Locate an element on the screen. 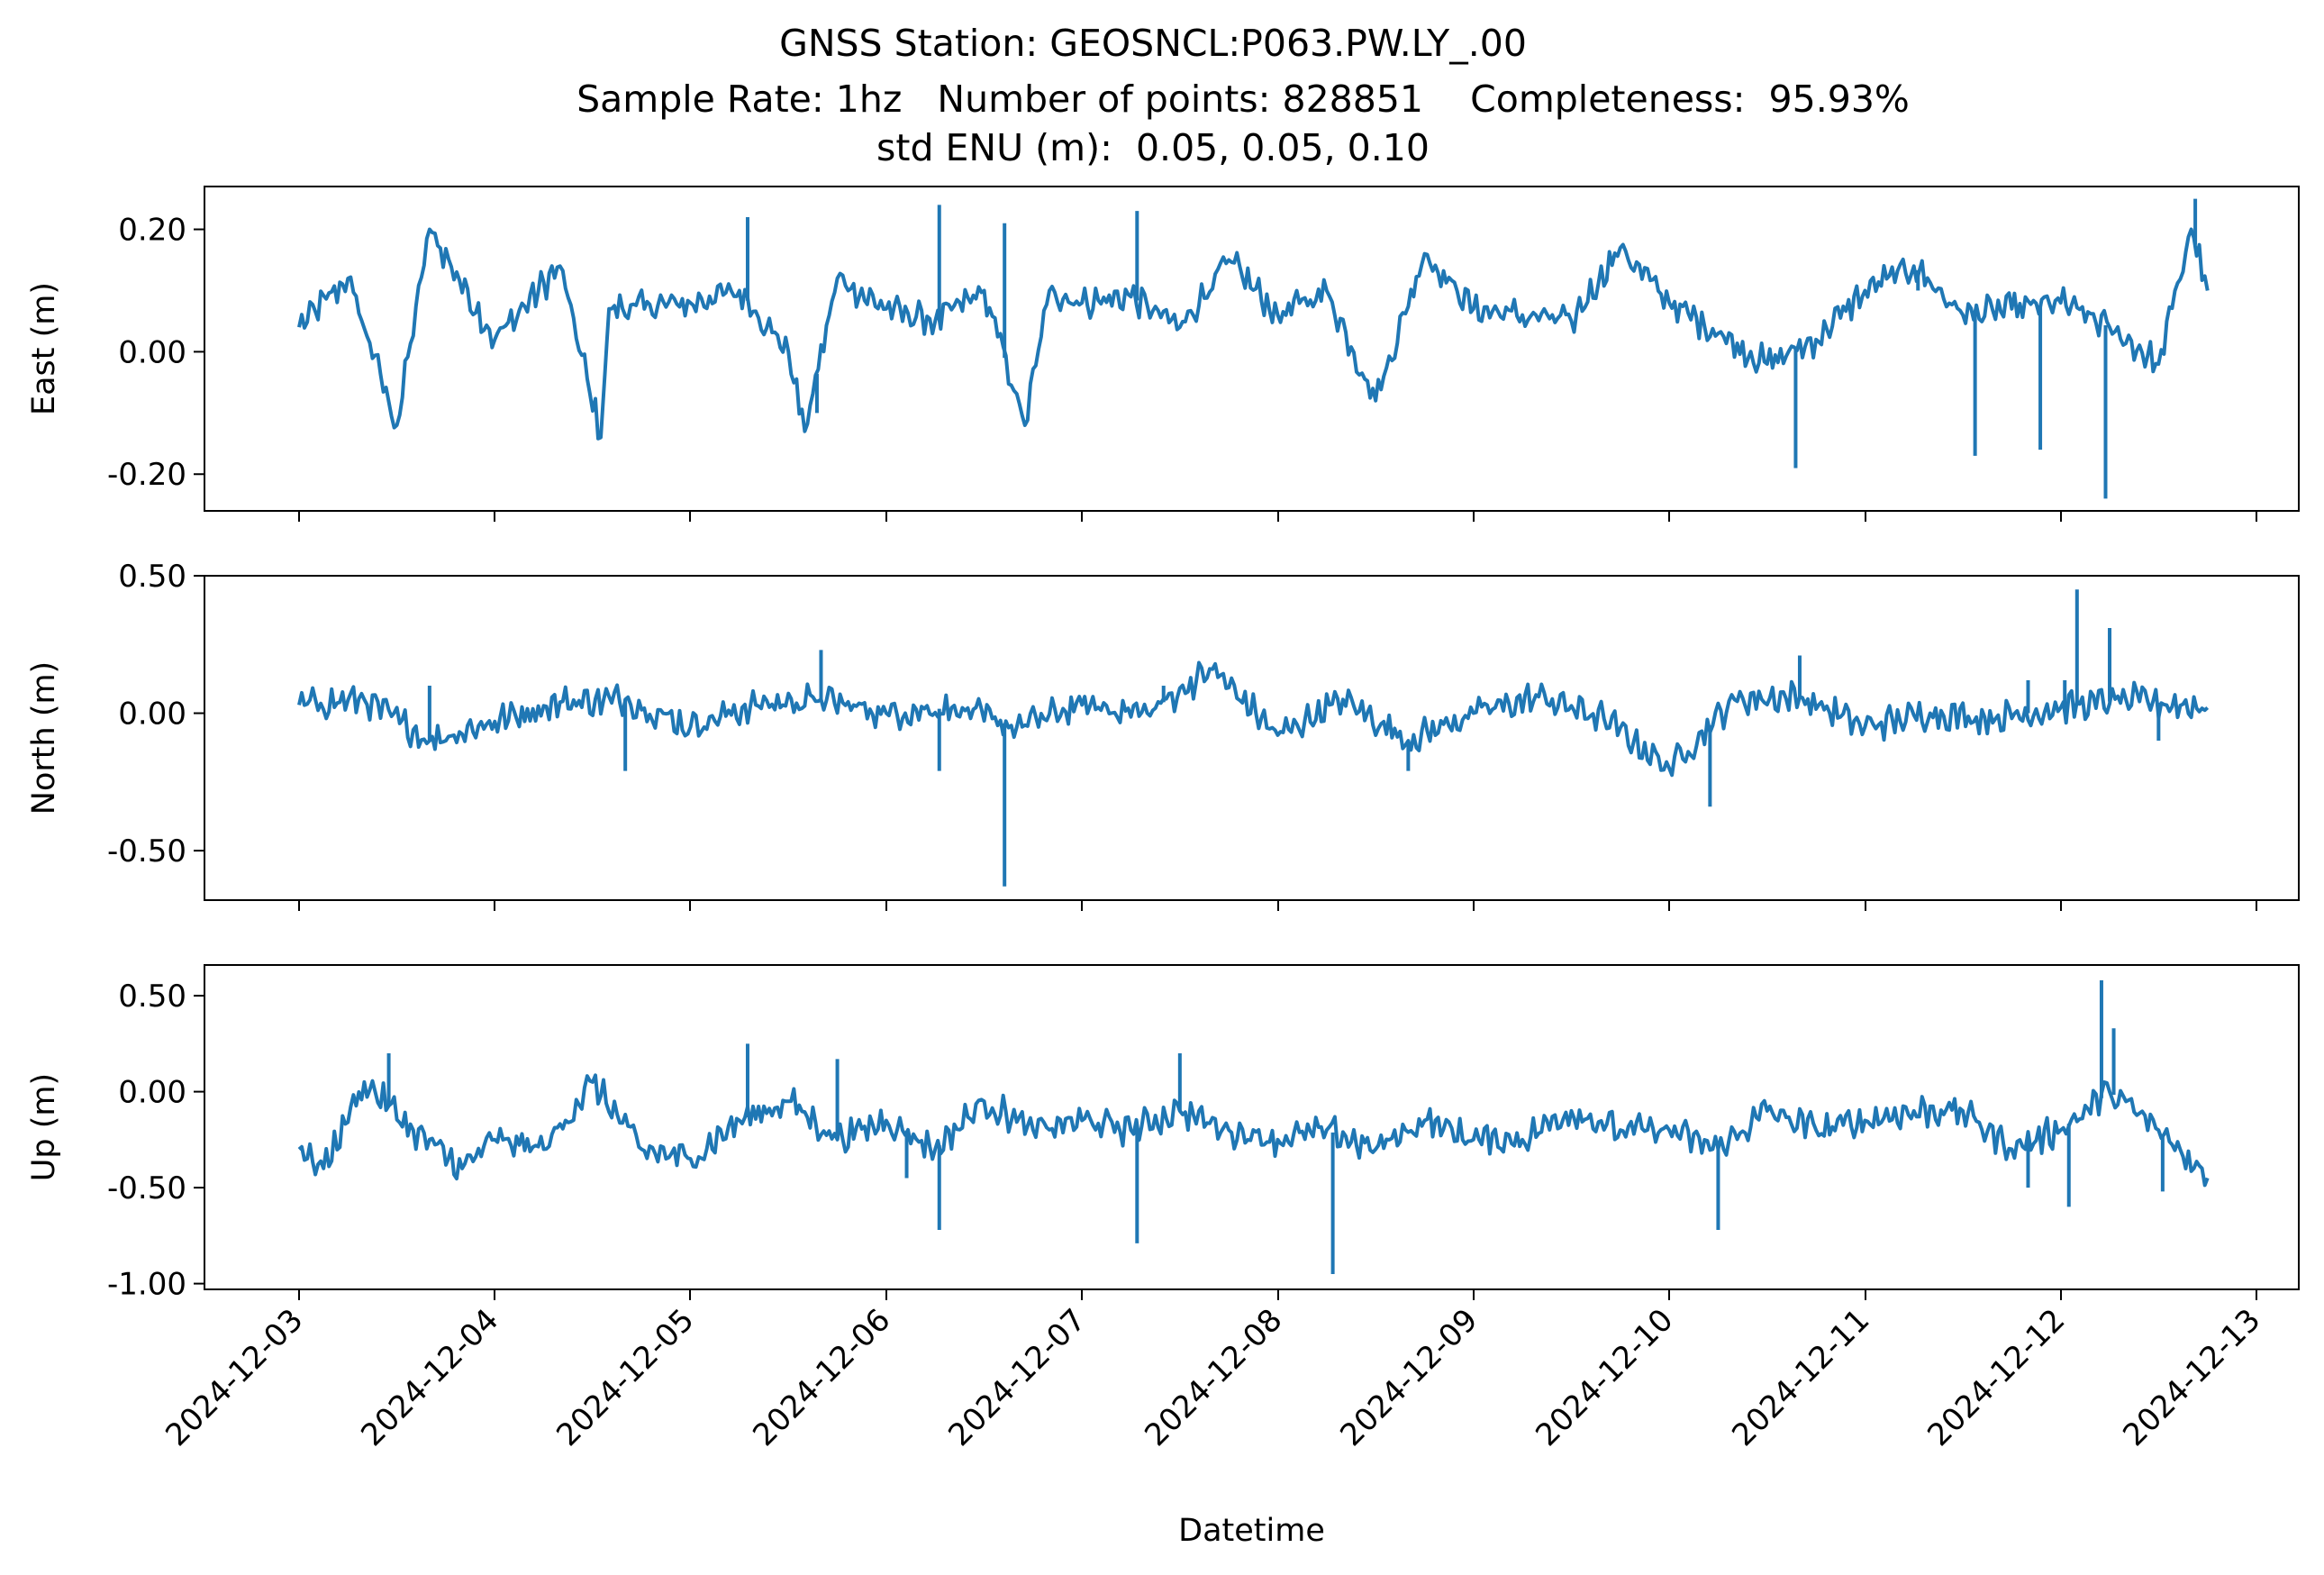  x-tick-label: 2024-12-10 is located at coordinates (1605, 1377).